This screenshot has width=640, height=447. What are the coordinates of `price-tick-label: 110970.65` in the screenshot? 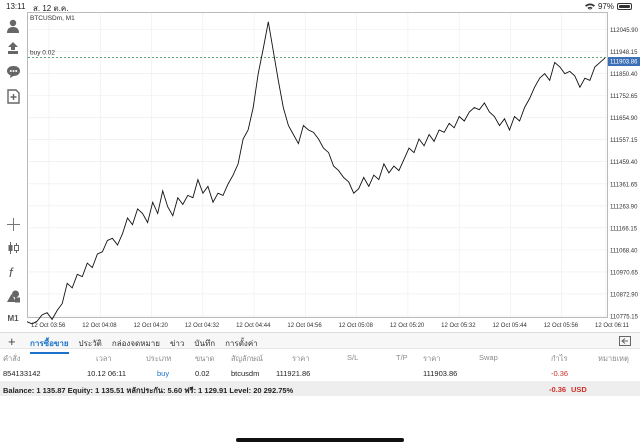 It's located at (624, 273).